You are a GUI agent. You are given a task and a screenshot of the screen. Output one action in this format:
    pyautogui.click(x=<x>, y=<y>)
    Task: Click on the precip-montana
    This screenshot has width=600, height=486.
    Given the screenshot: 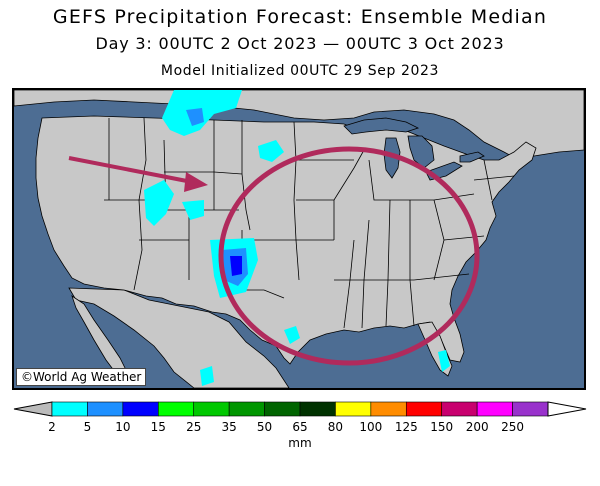 What is the action you would take?
    pyautogui.click(x=159, y=203)
    